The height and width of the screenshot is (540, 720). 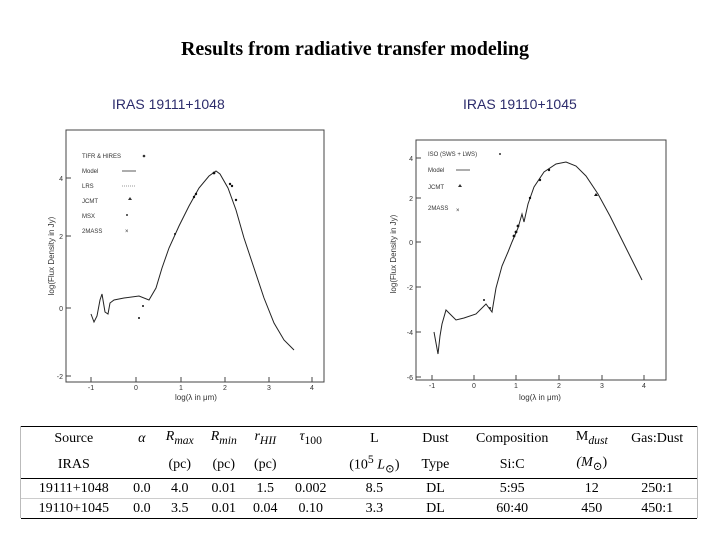 I want to click on col-header: Source, so click(x=74, y=438).